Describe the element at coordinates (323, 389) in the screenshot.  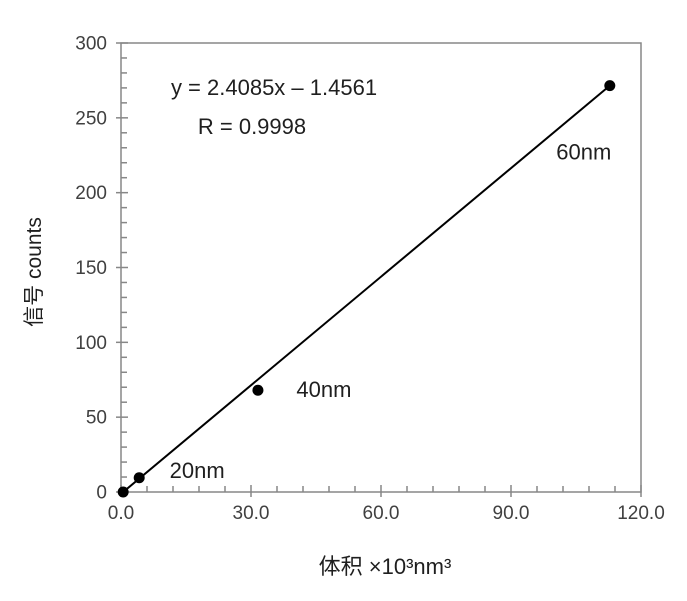
I see `data-point-label: 40nm` at that location.